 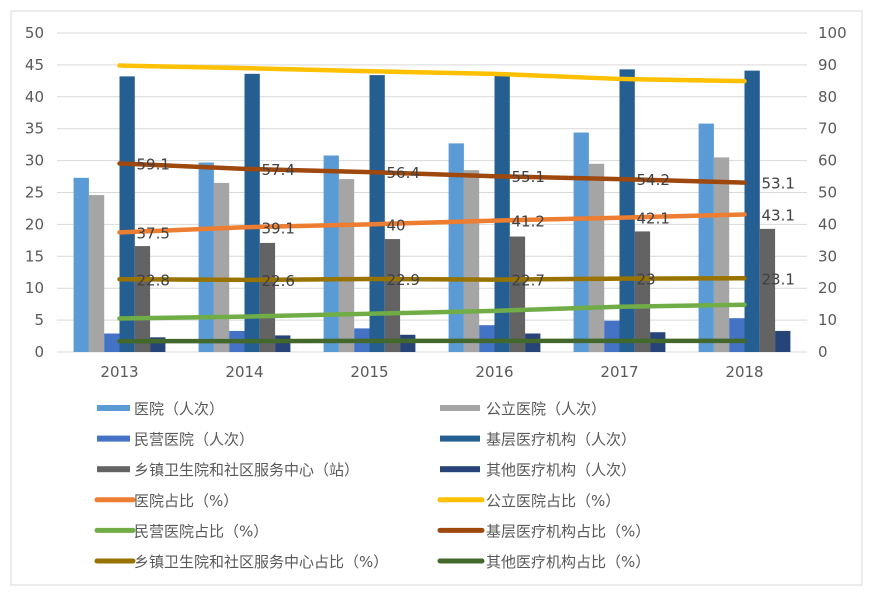 What do you see at coordinates (827, 129) in the screenshot?
I see `right-axis-tick-label: 70` at bounding box center [827, 129].